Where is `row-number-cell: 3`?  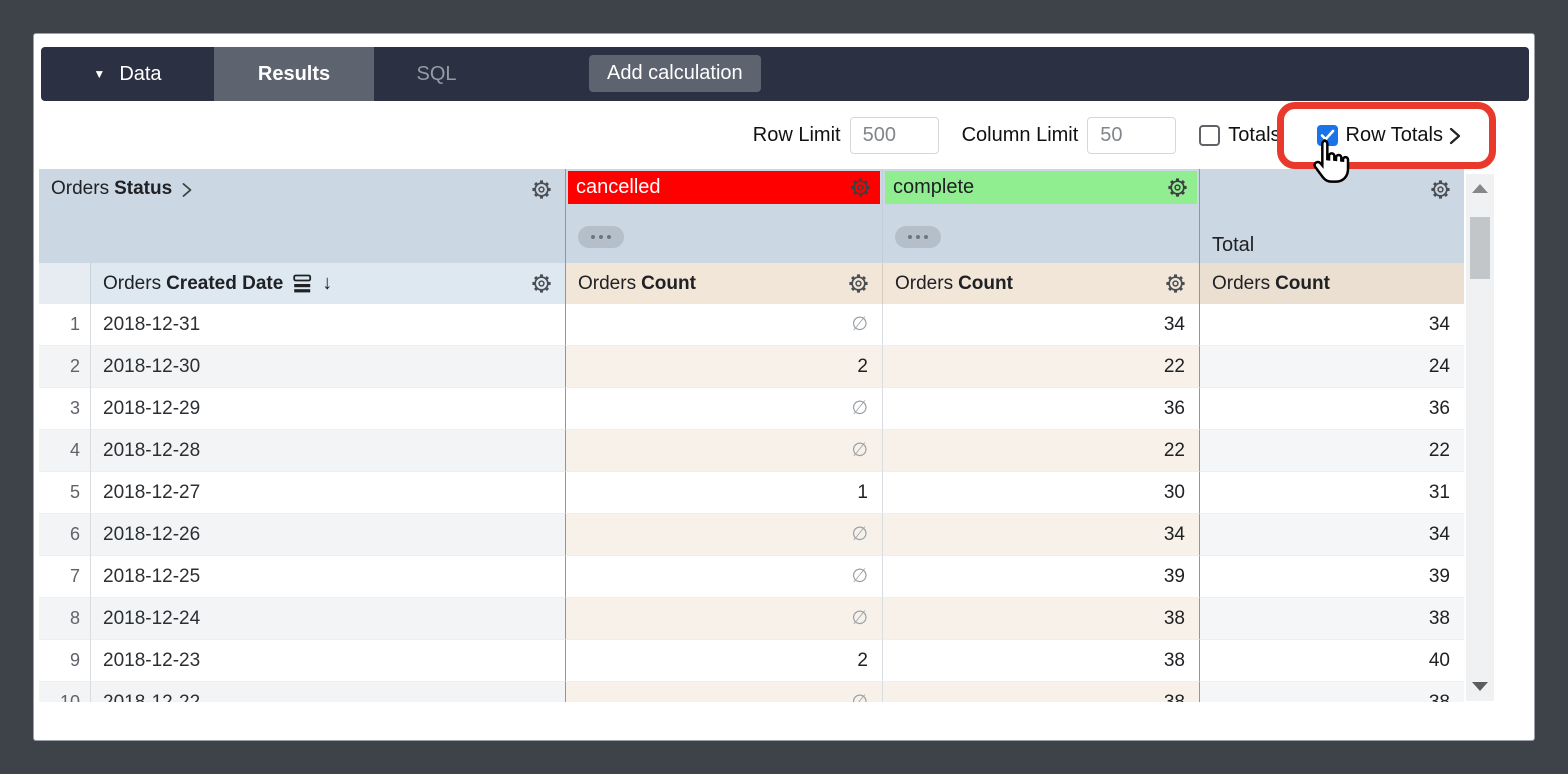 row-number-cell: 3 is located at coordinates (65, 409).